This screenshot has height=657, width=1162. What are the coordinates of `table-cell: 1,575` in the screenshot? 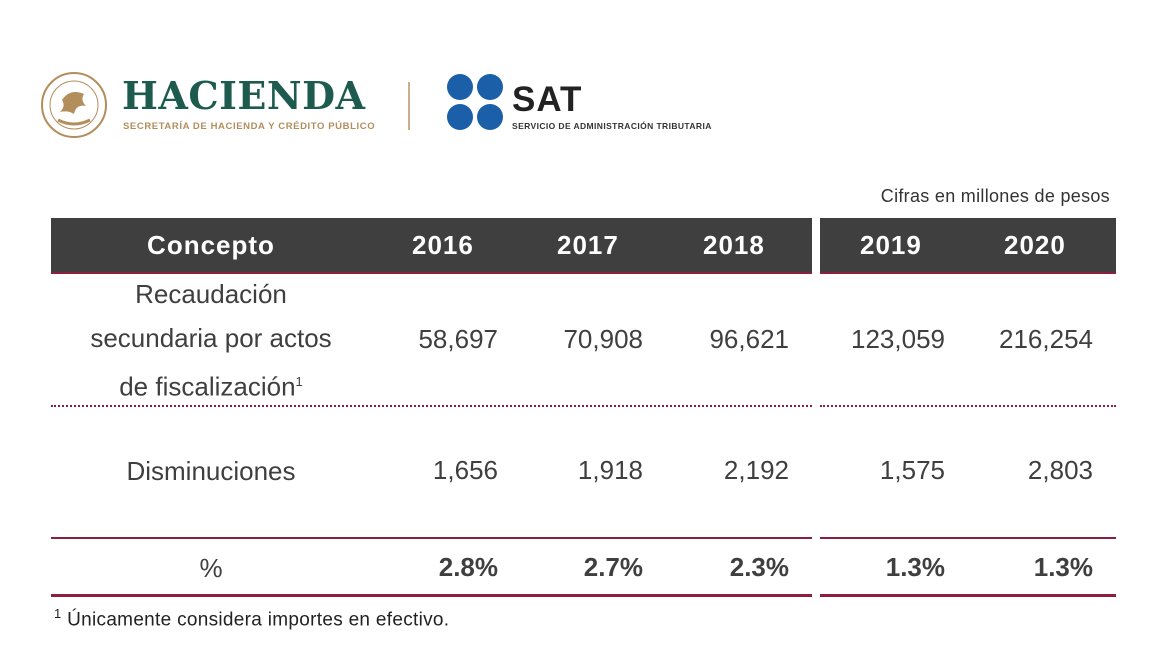 It's located at (912, 470).